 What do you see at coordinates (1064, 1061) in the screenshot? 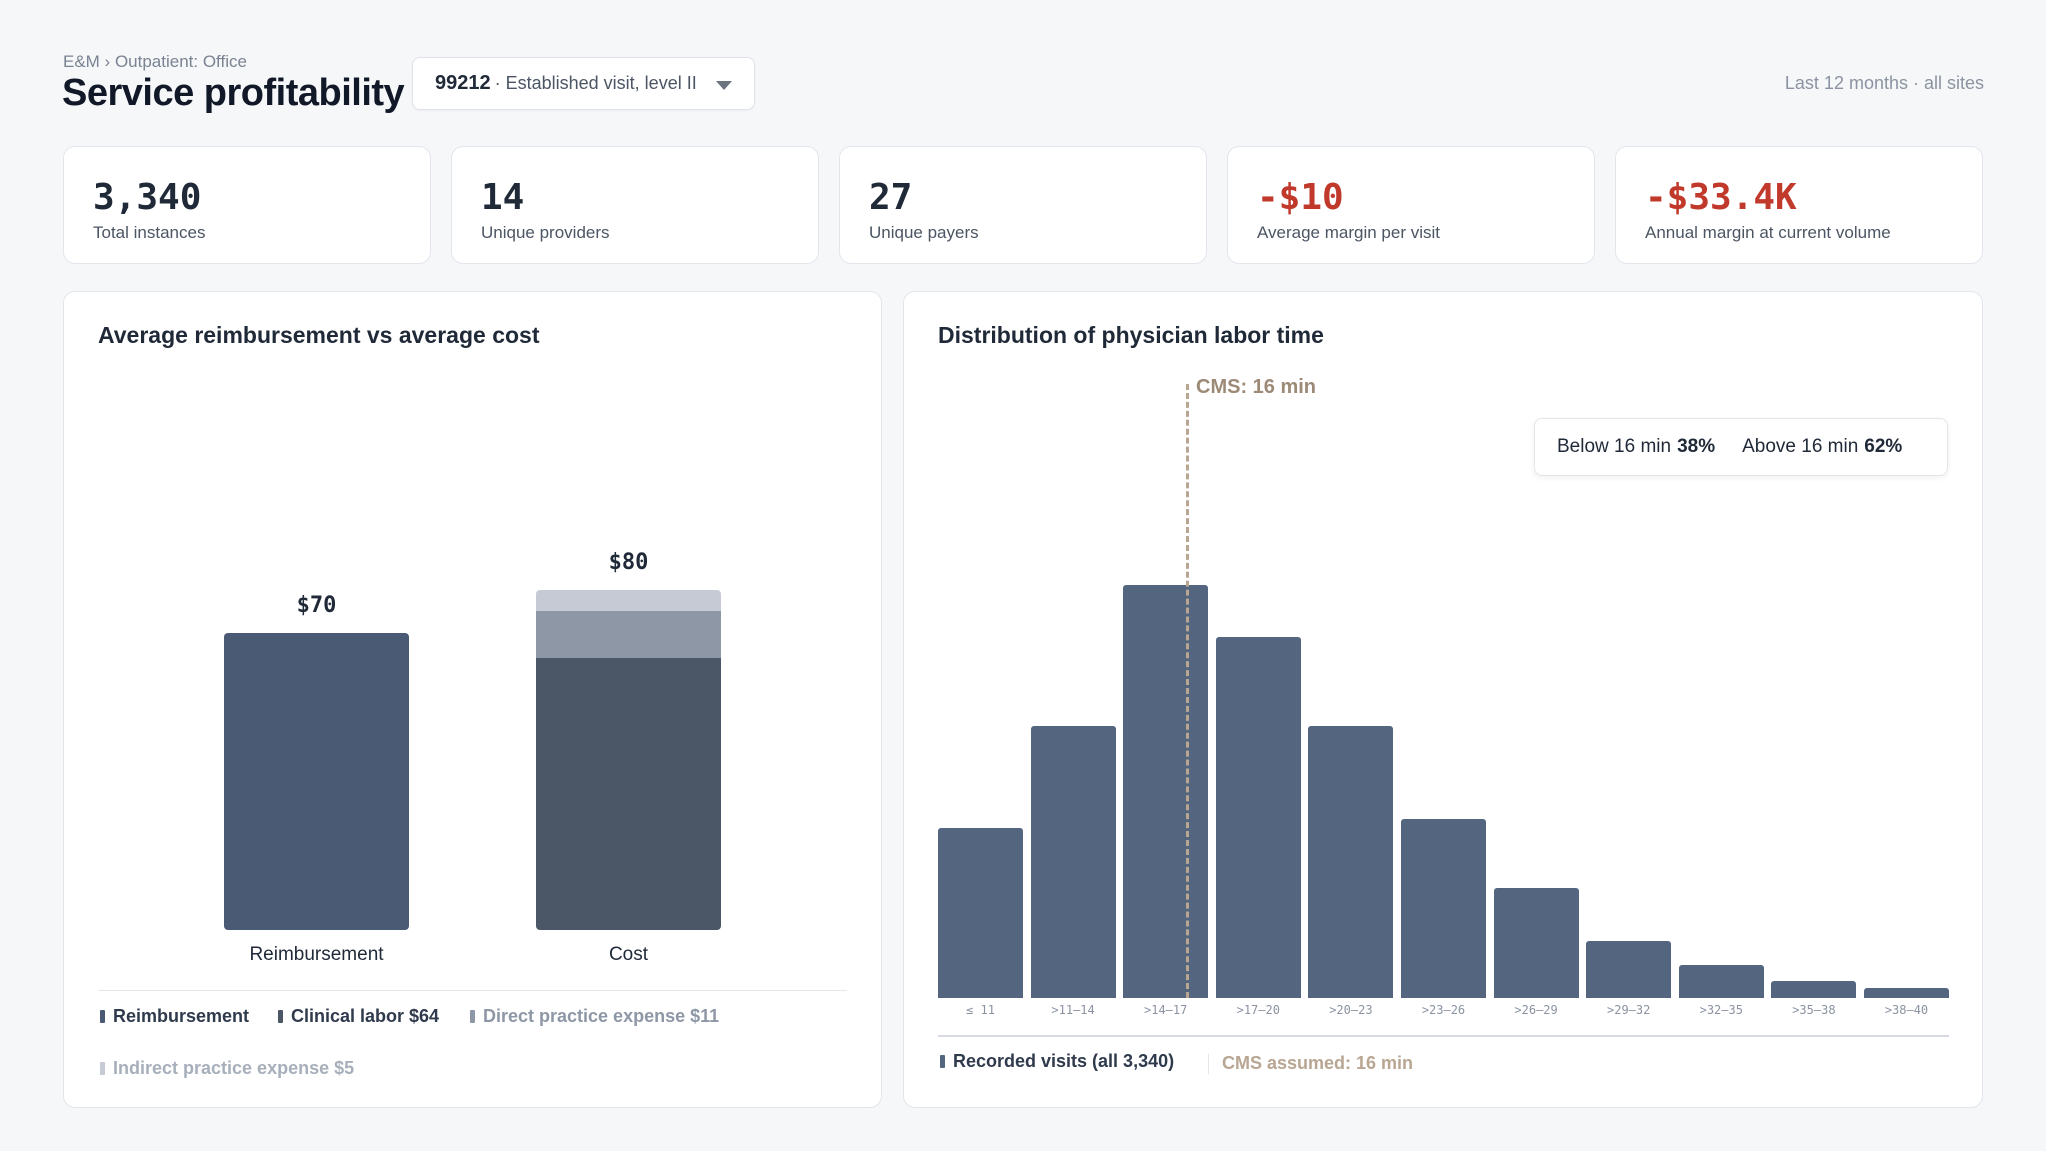
I see `legend-label: Recorded visits (all 3,340)` at bounding box center [1064, 1061].